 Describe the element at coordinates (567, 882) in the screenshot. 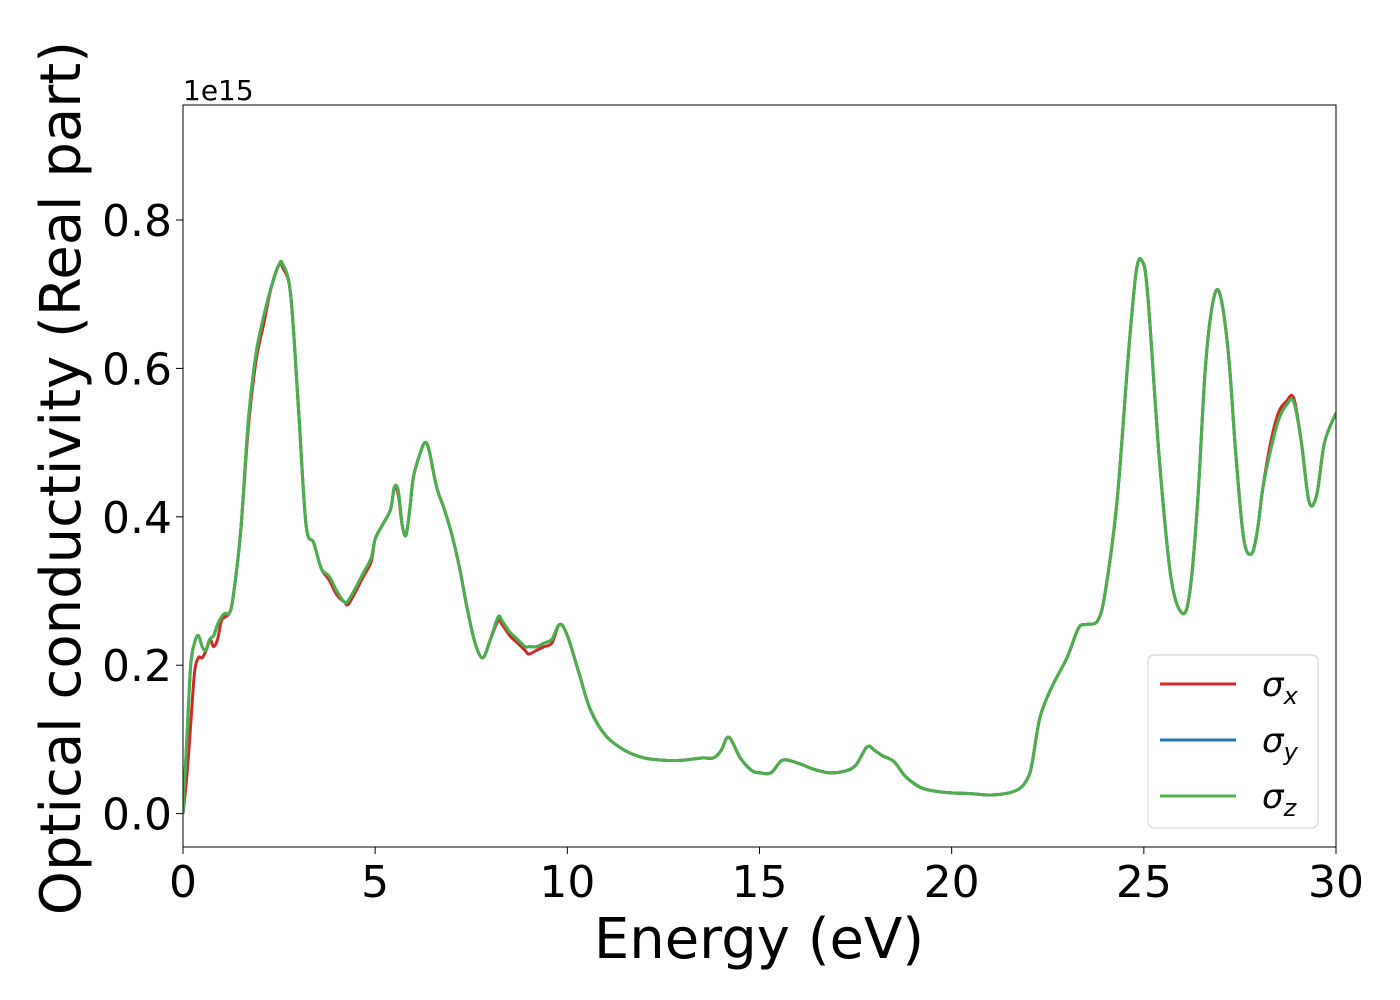

I see `x-tick-label: 10` at that location.